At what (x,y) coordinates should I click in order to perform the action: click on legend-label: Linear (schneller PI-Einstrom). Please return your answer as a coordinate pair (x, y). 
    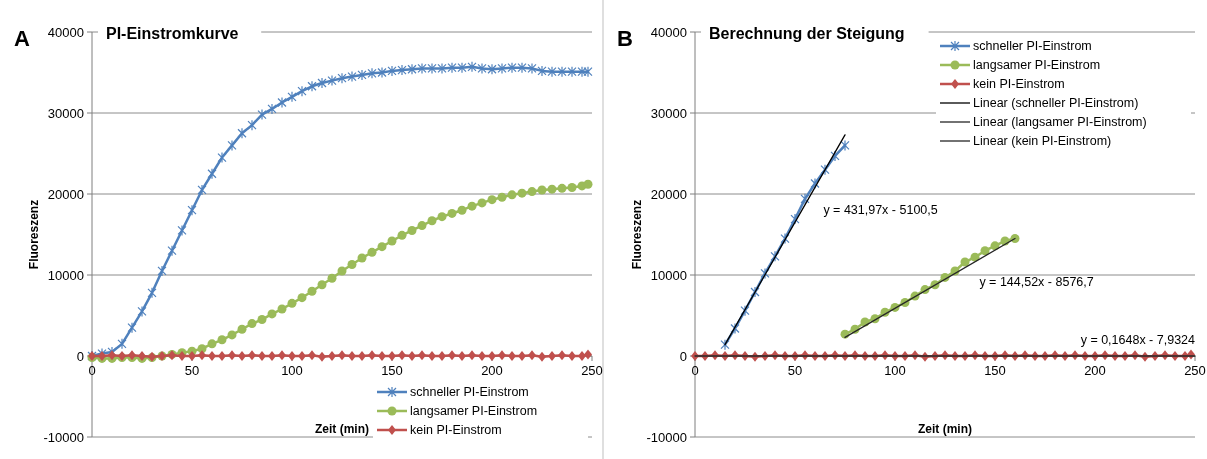
    Looking at the image, I should click on (1056, 103).